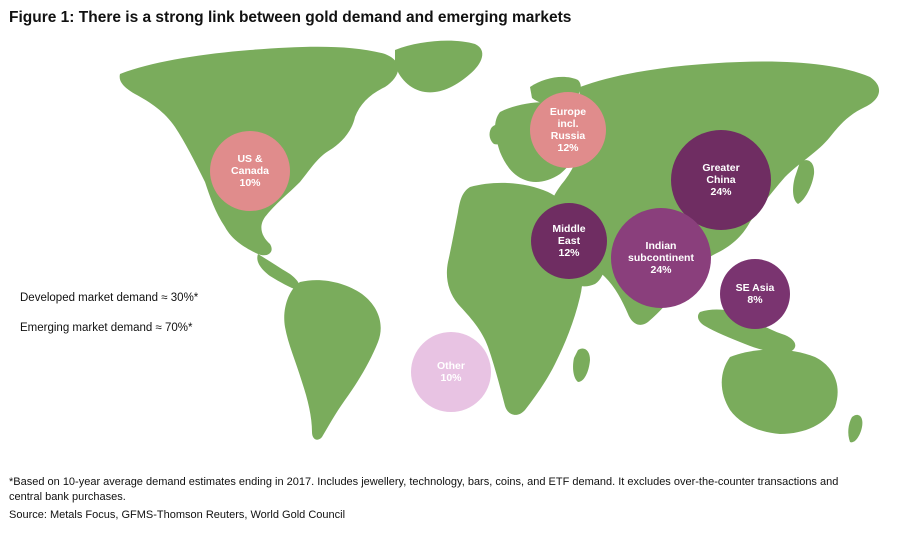  Describe the element at coordinates (250, 159) in the screenshot. I see `us-canada-label-line: US &` at that location.